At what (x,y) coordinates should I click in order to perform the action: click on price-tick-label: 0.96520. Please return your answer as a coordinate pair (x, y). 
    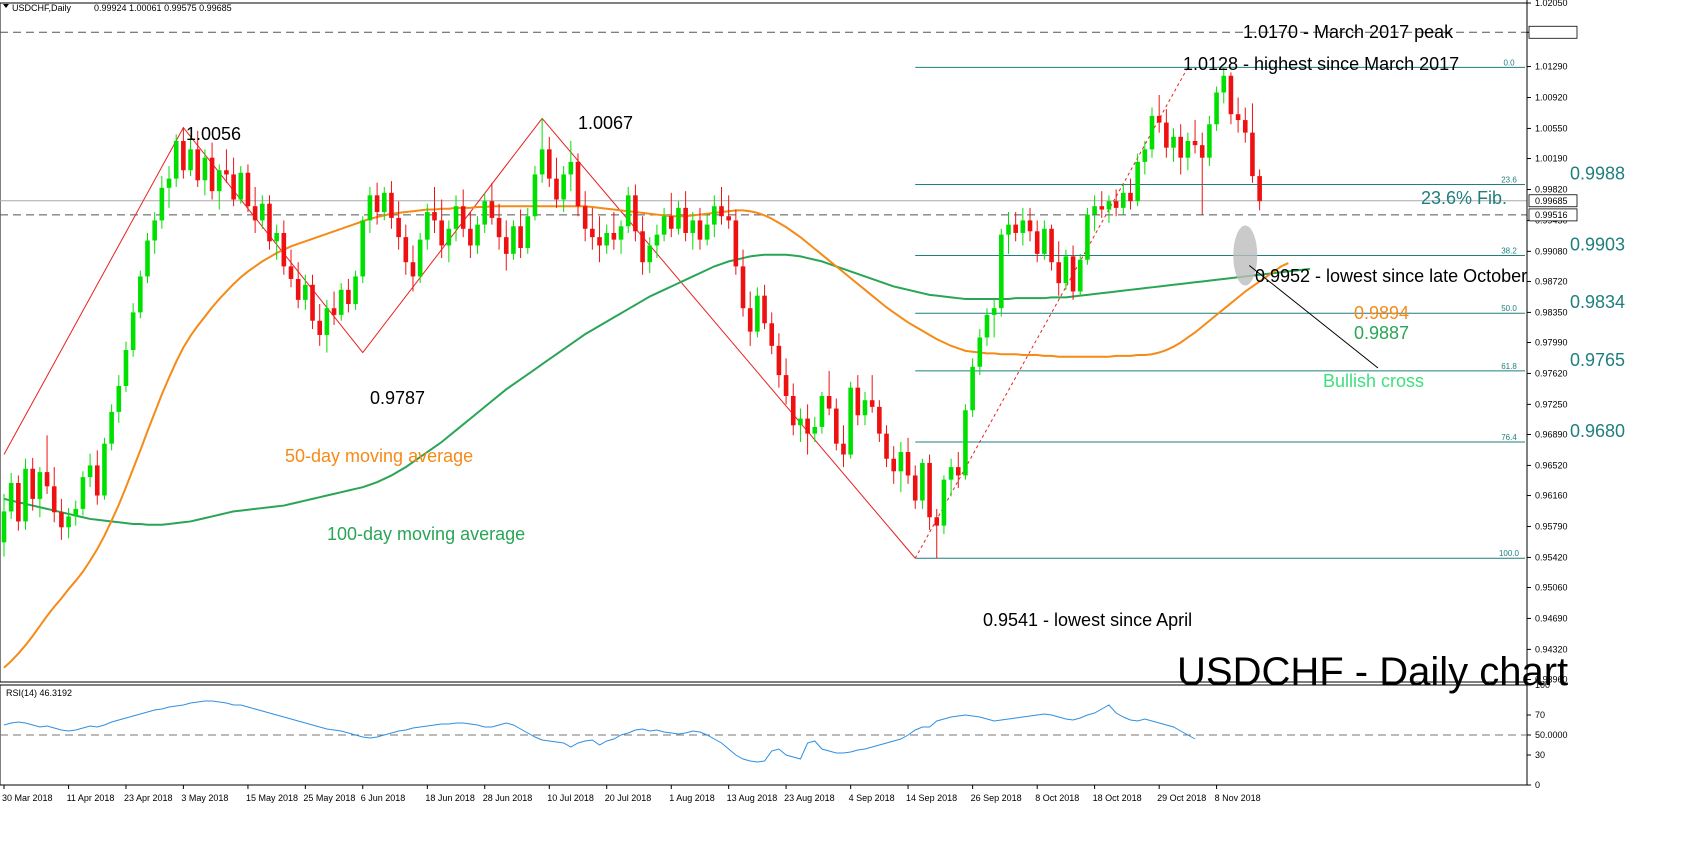
    Looking at the image, I should click on (1551, 465).